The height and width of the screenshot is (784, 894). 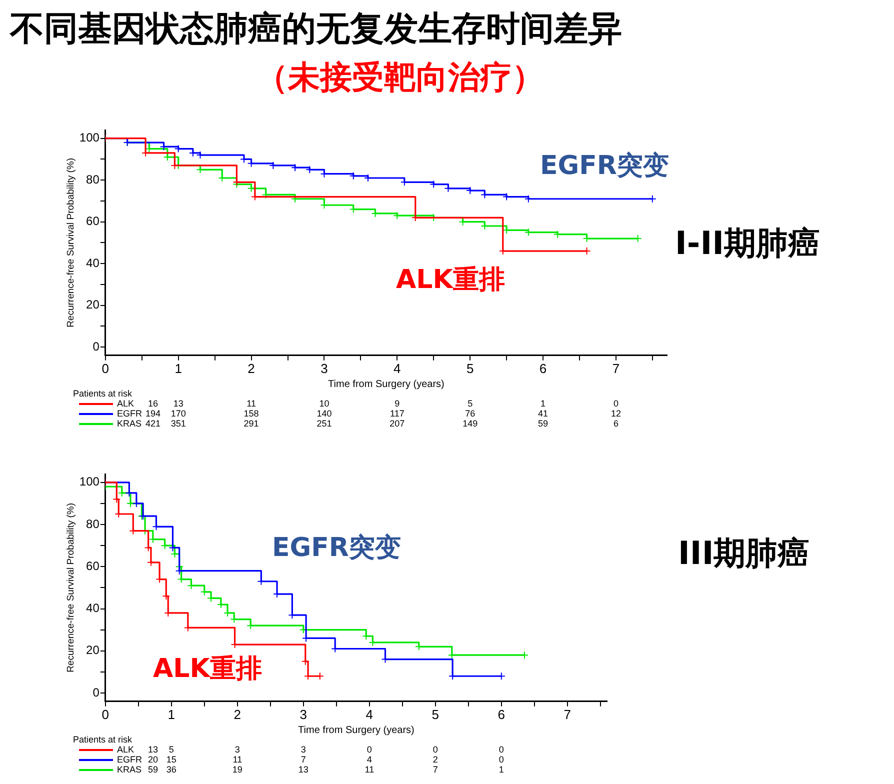 What do you see at coordinates (326, 749) in the screenshot?
I see `text: 13 5 3 3 0 0 0` at bounding box center [326, 749].